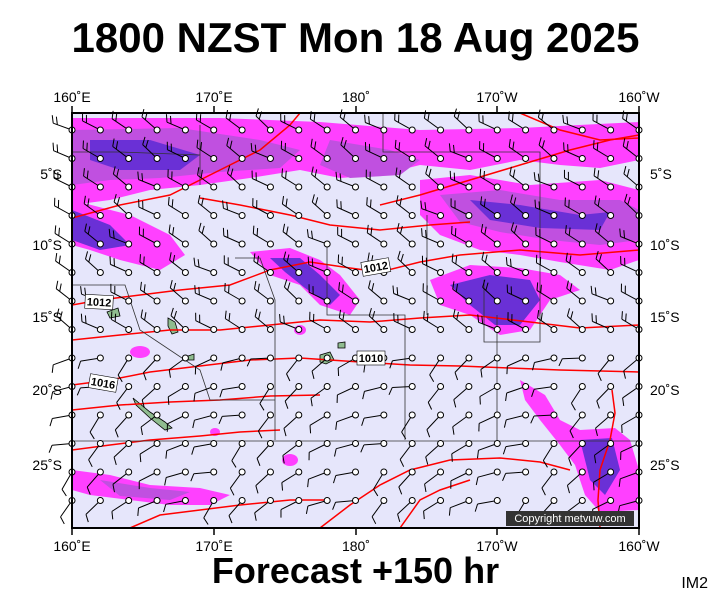 The height and width of the screenshot is (600, 711). I want to click on lat-labels-right: 5˚S 10˚S 15˚S 20˚S 25˚S, so click(665, 319).